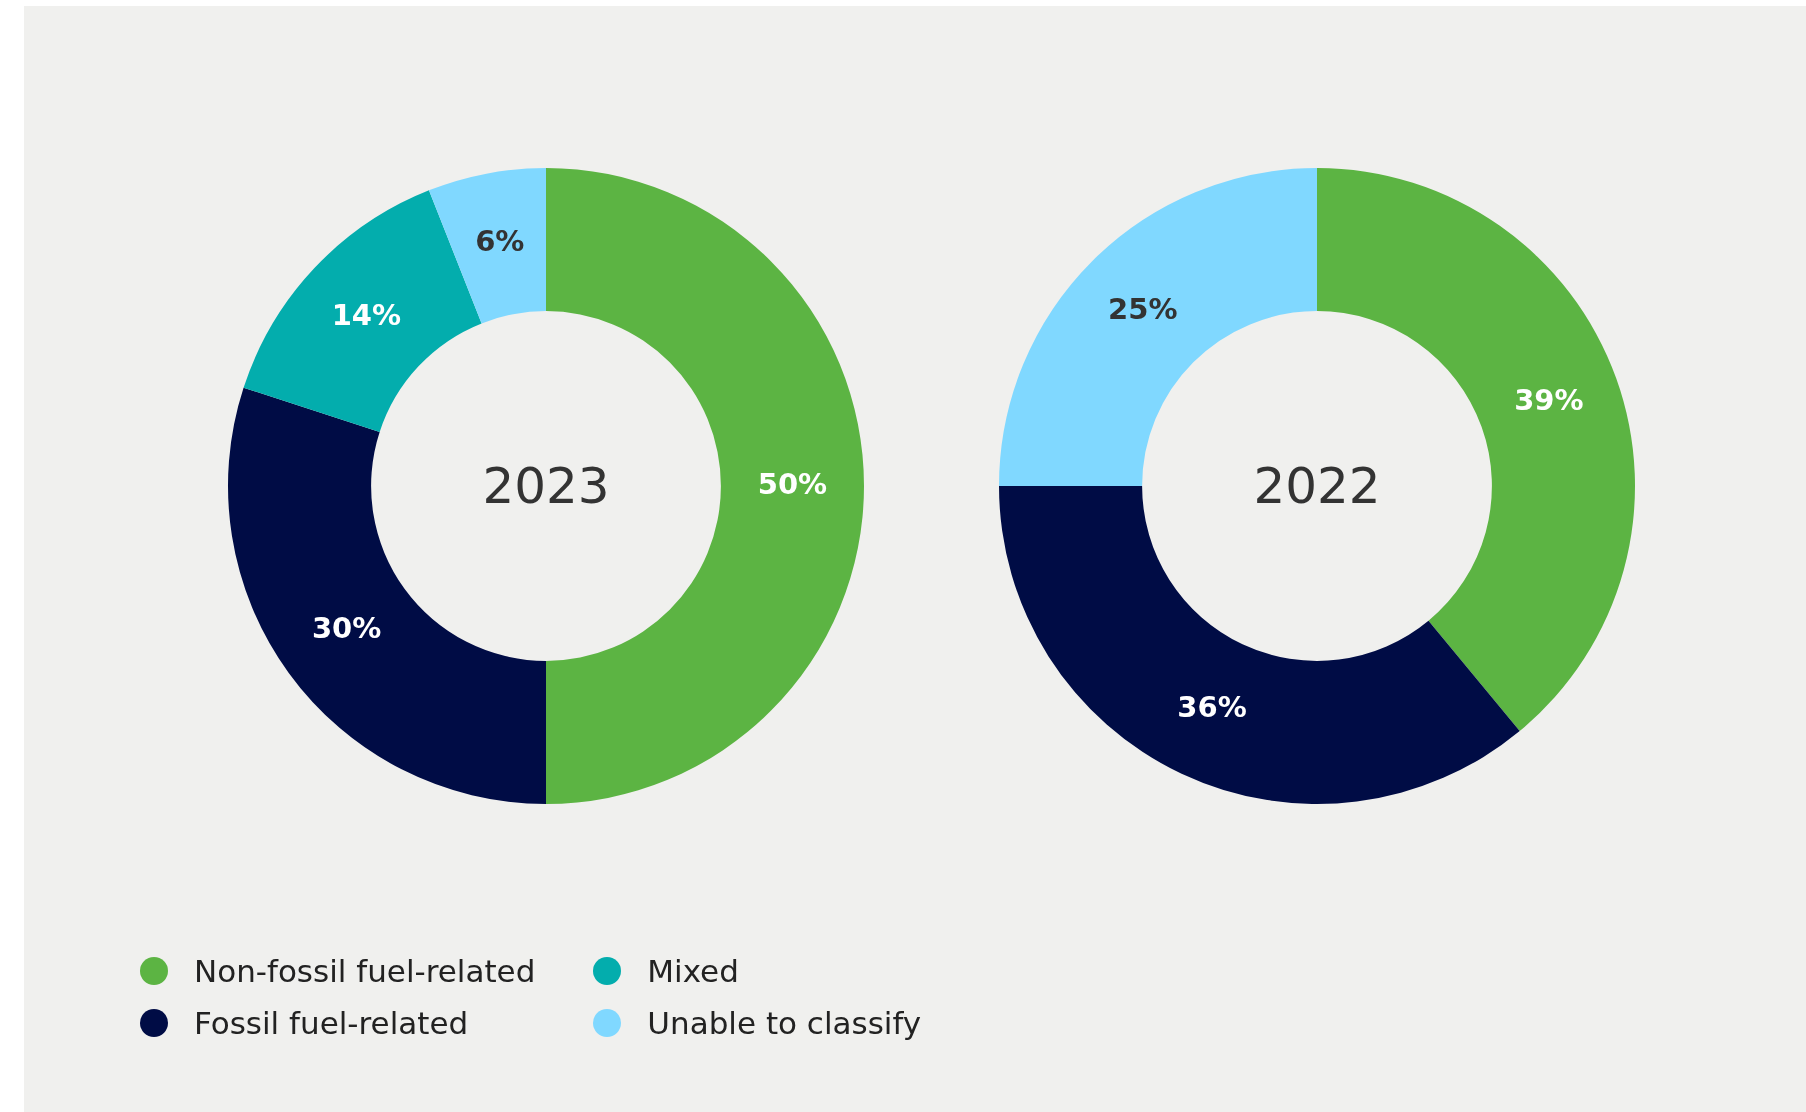  Describe the element at coordinates (500, 241) in the screenshot. I see `data-label: 6%` at that location.